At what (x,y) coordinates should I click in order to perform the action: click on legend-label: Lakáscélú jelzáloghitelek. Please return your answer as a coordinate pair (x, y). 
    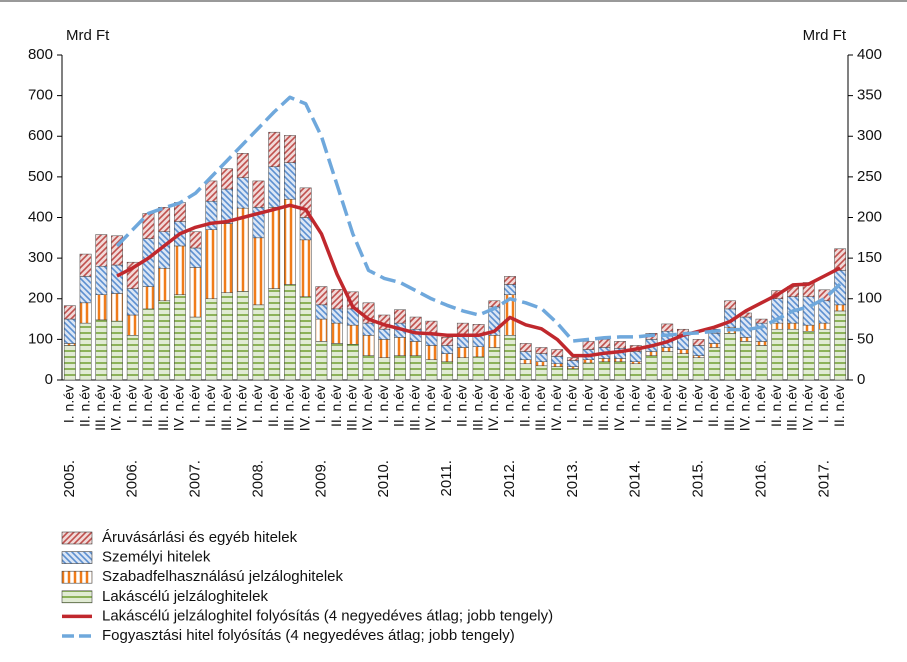
    Looking at the image, I should click on (185, 596).